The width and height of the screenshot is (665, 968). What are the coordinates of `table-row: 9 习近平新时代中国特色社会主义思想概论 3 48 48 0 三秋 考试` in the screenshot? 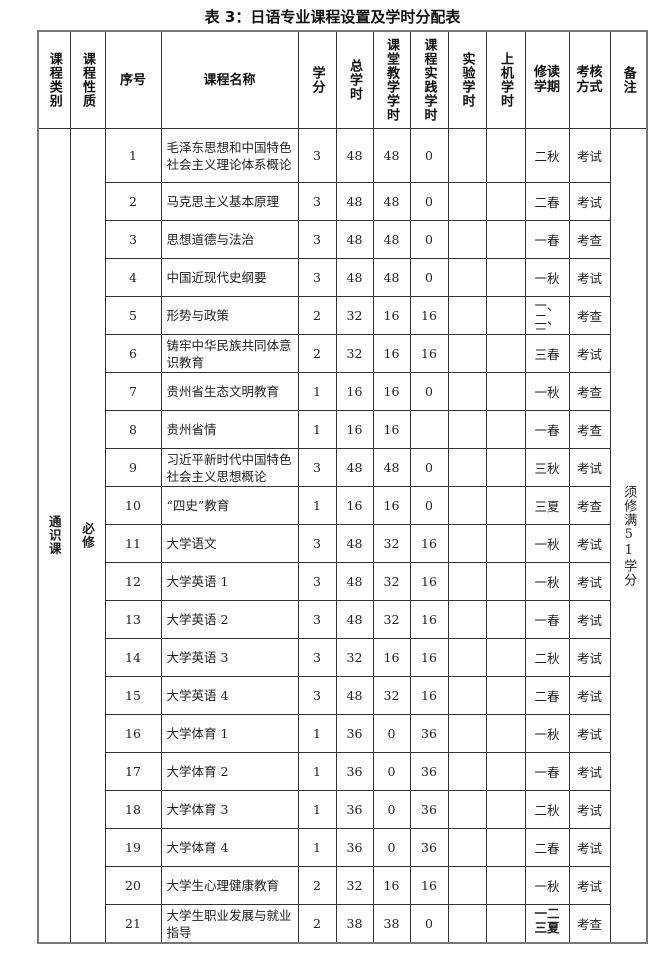 It's located at (342, 467).